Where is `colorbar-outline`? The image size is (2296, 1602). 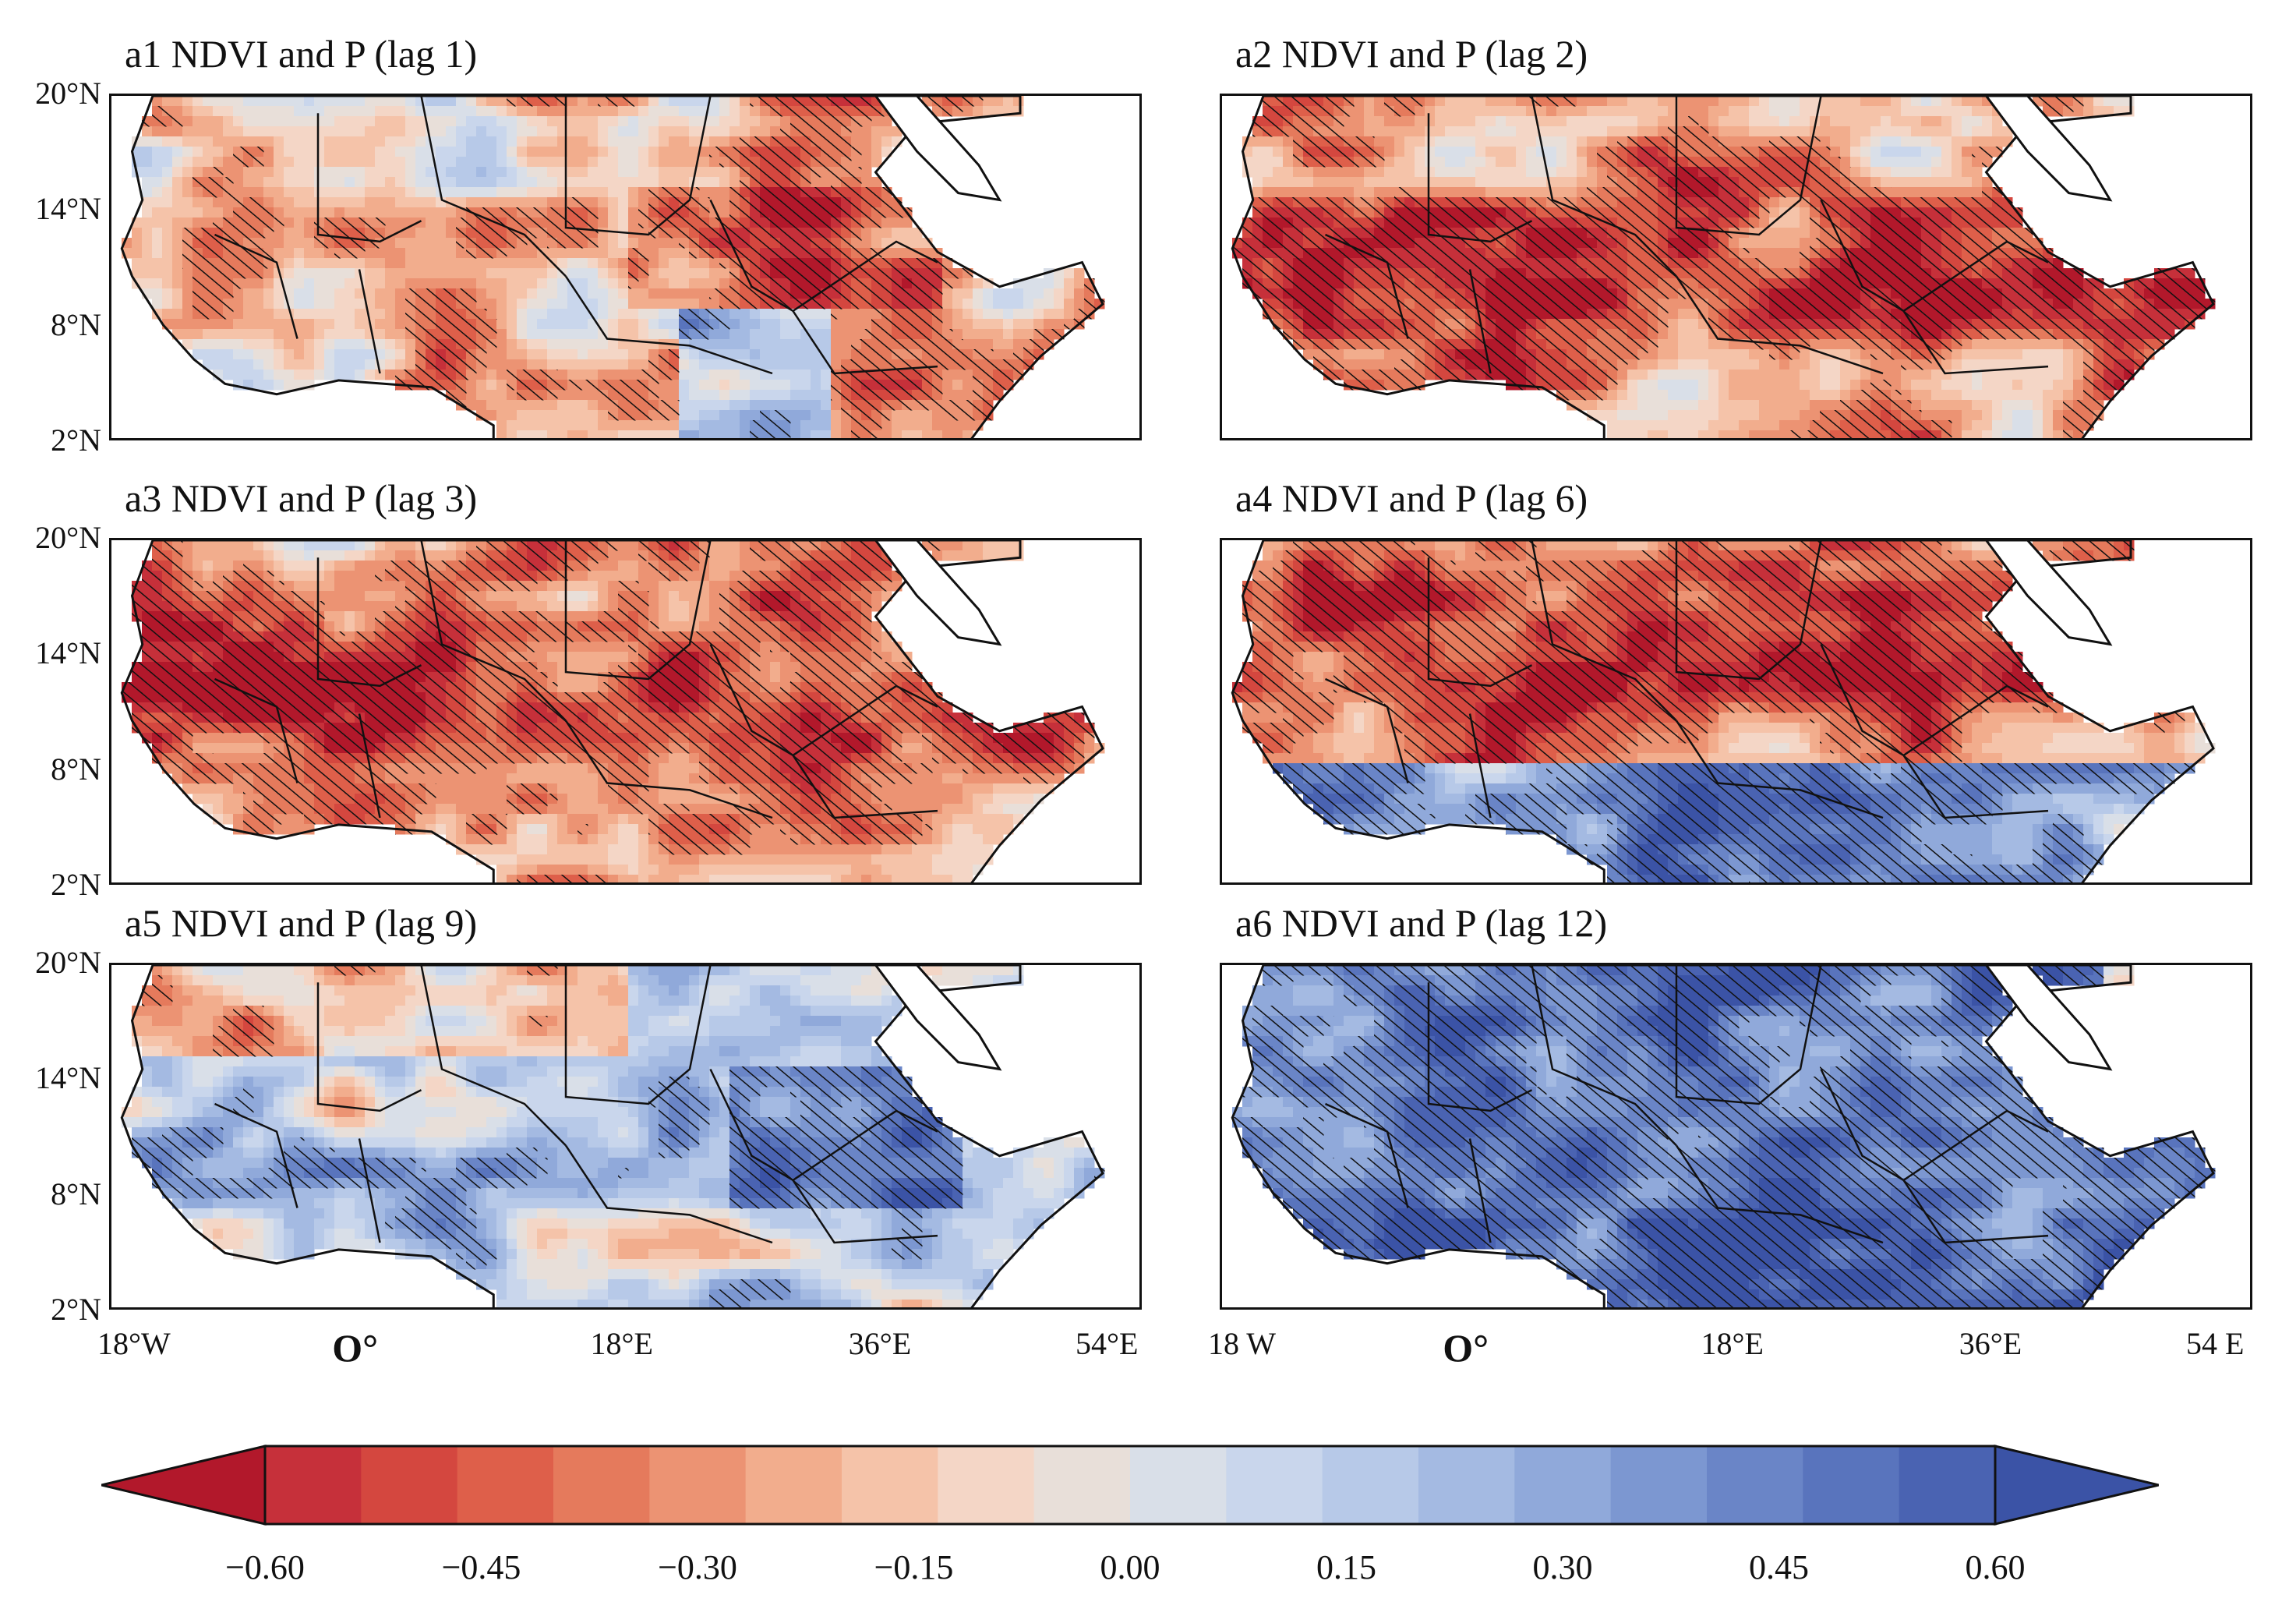
colorbar-outline is located at coordinates (1130, 1485).